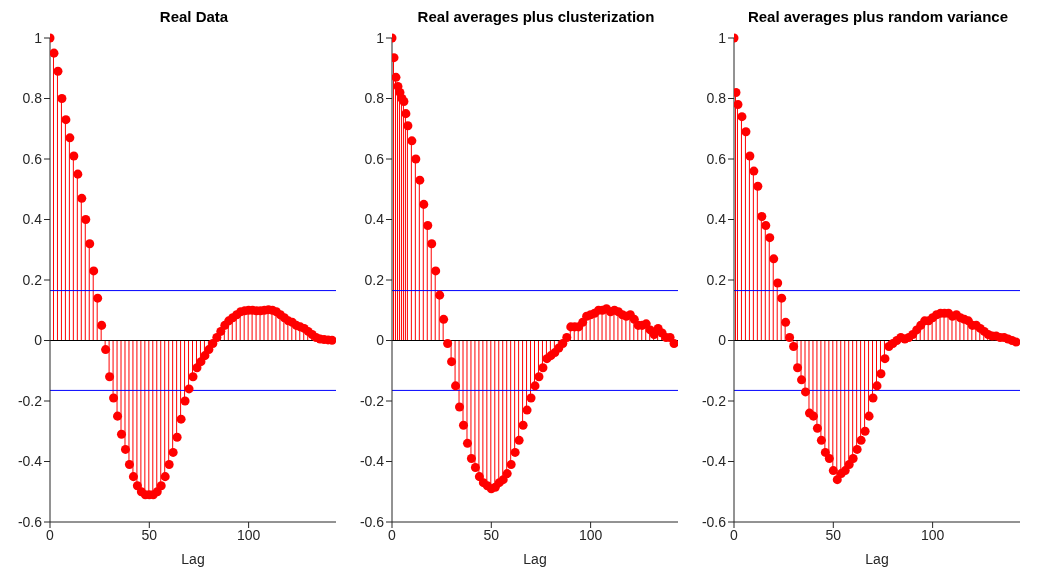  What do you see at coordinates (194, 17) in the screenshot?
I see `chart-title: Real Data` at bounding box center [194, 17].